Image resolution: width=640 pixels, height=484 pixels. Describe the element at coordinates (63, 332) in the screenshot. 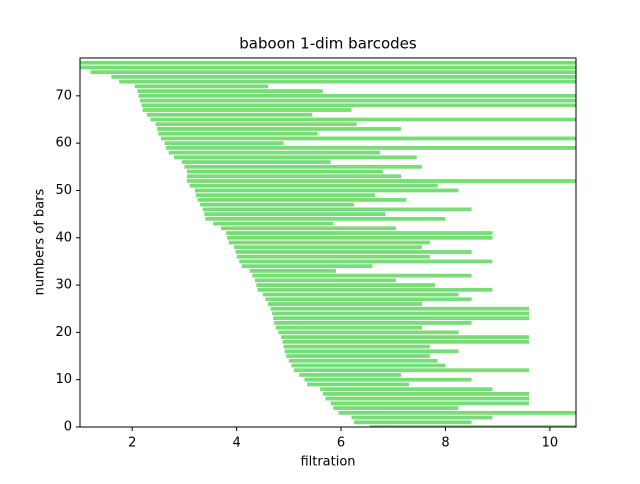

I see `y-tick-label: 20` at that location.